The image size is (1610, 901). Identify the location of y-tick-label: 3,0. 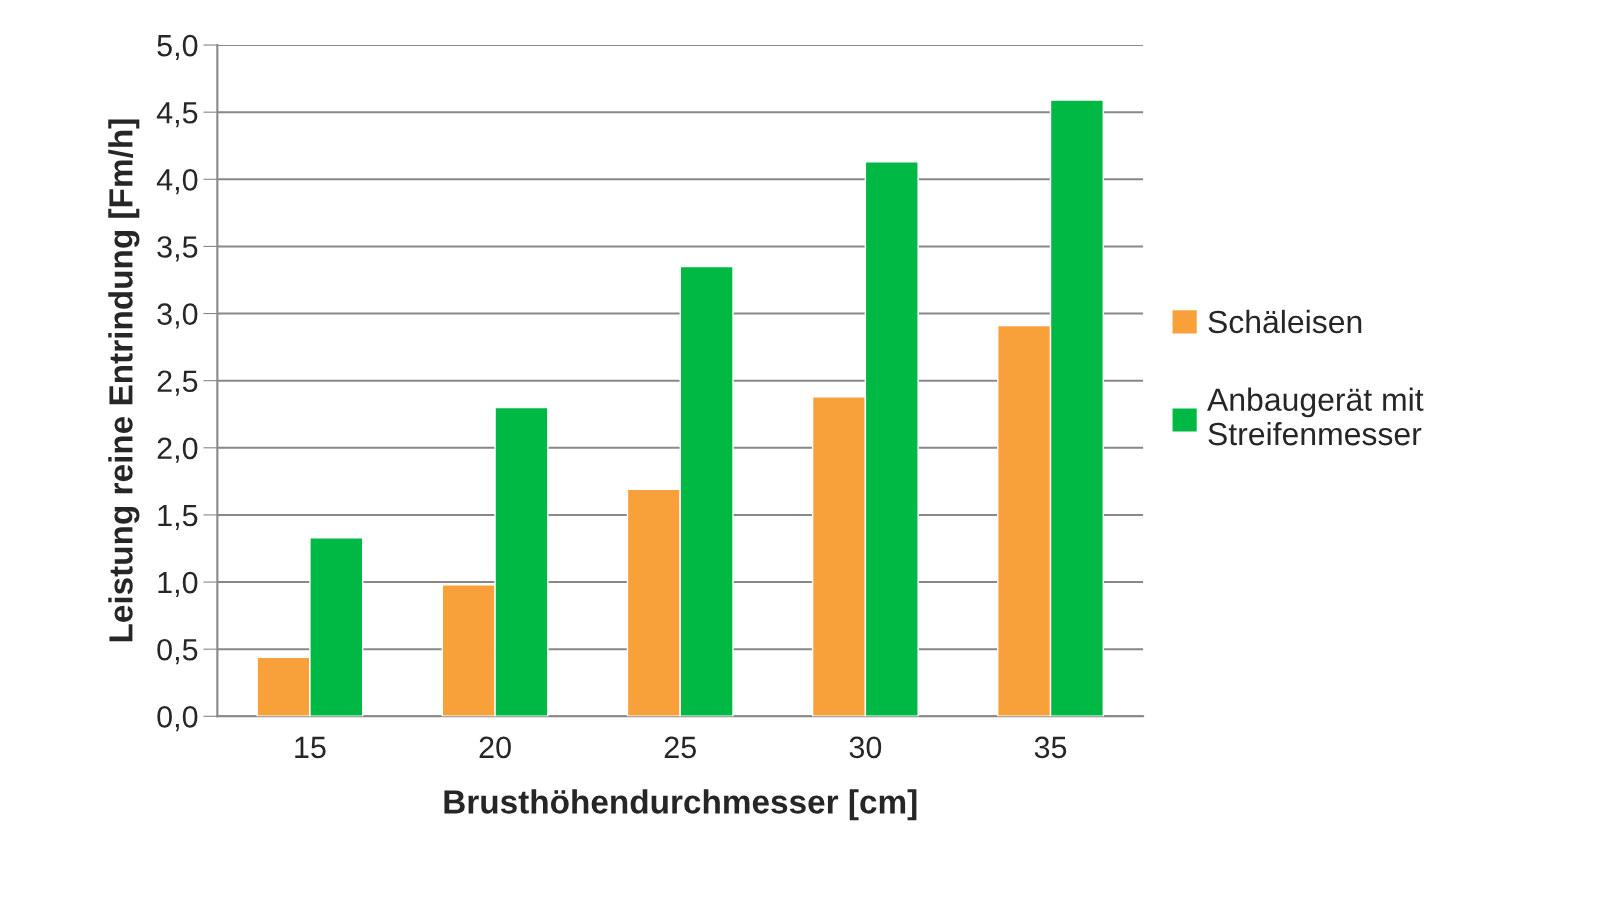
(177, 316).